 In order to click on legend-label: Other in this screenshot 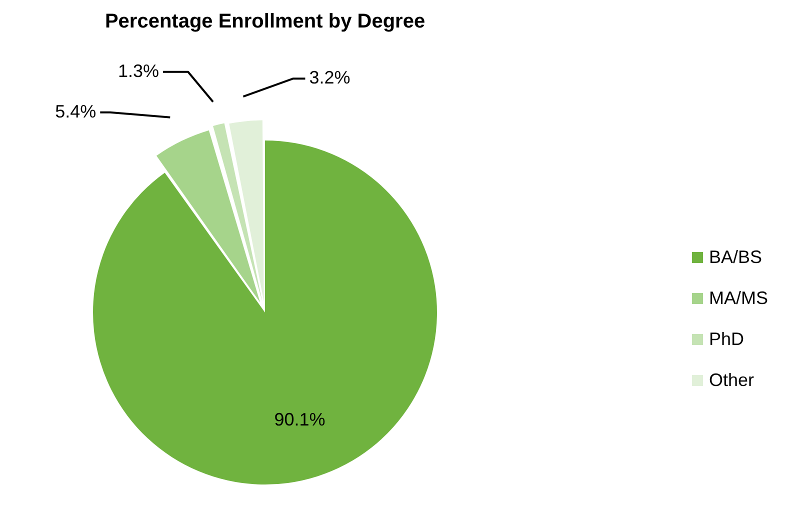, I will do `click(731, 380)`.